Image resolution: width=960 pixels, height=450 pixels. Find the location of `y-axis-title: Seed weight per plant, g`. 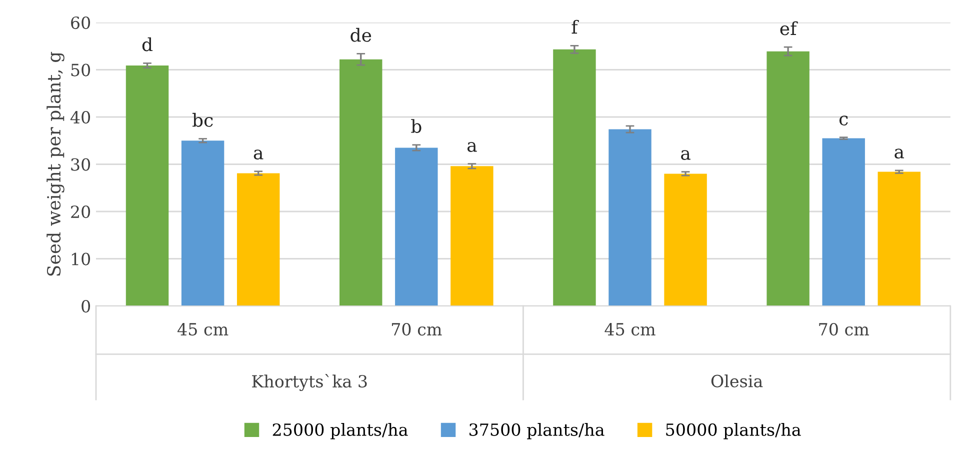

y-axis-title: Seed weight per plant, g is located at coordinates (55, 164).